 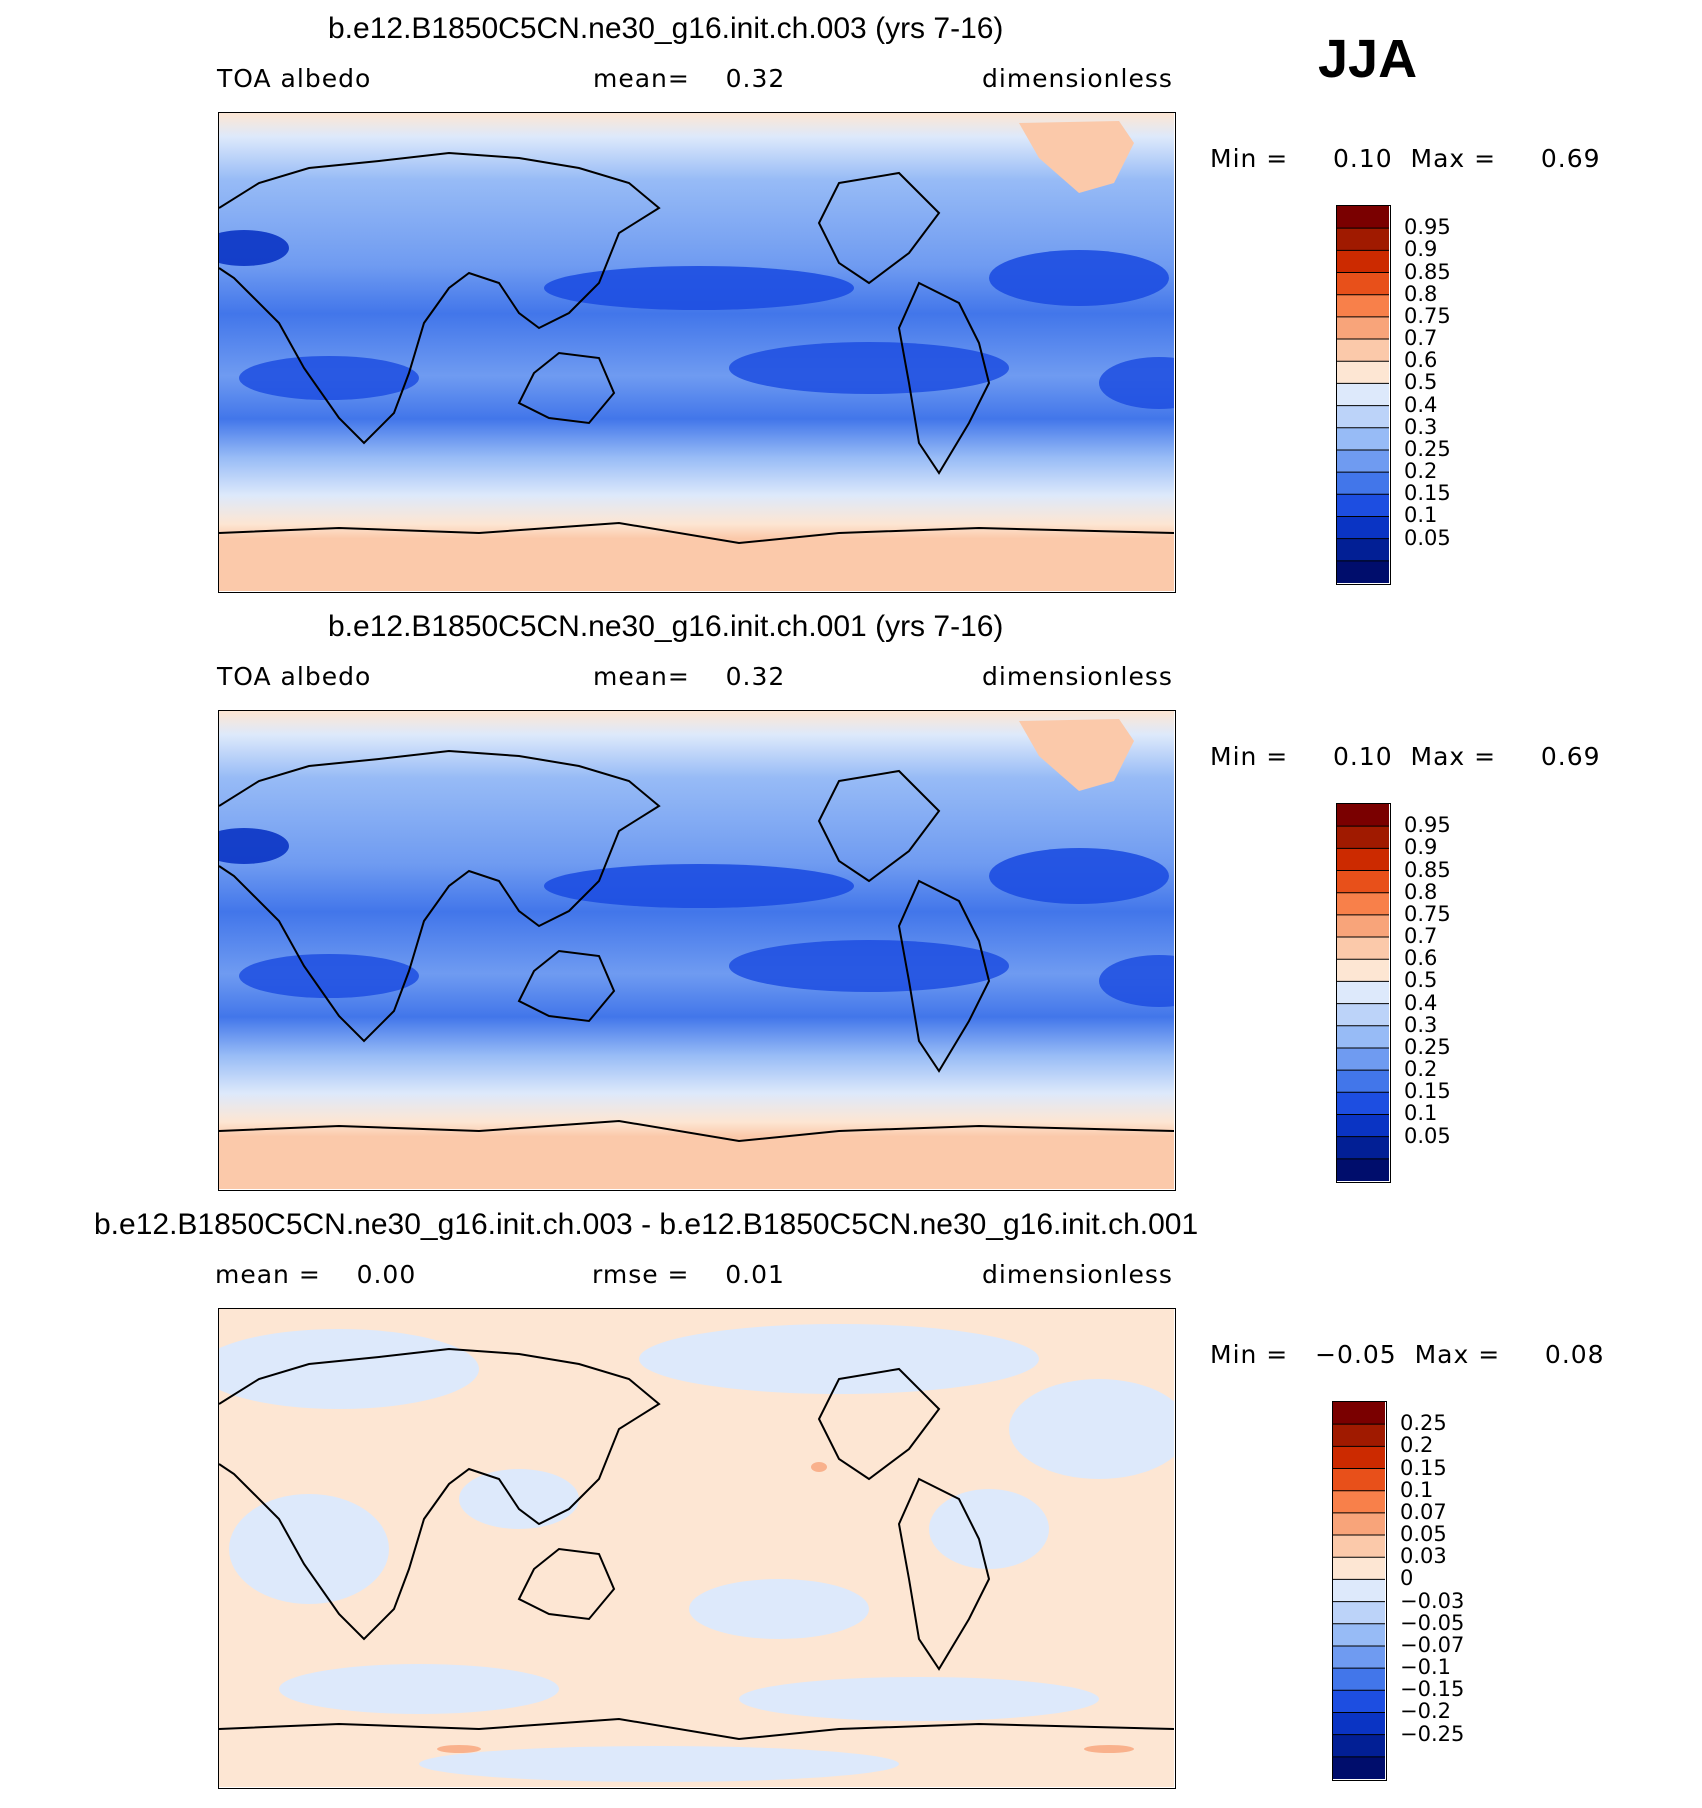 I want to click on panel-2-units: dimensionless, so click(x=1077, y=676).